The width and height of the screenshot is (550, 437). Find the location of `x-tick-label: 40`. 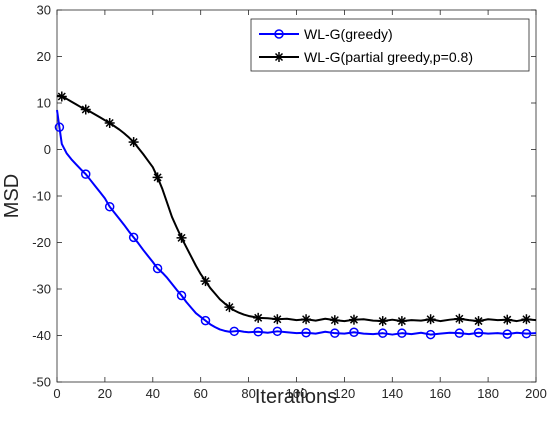

x-tick-label: 40 is located at coordinates (153, 393).